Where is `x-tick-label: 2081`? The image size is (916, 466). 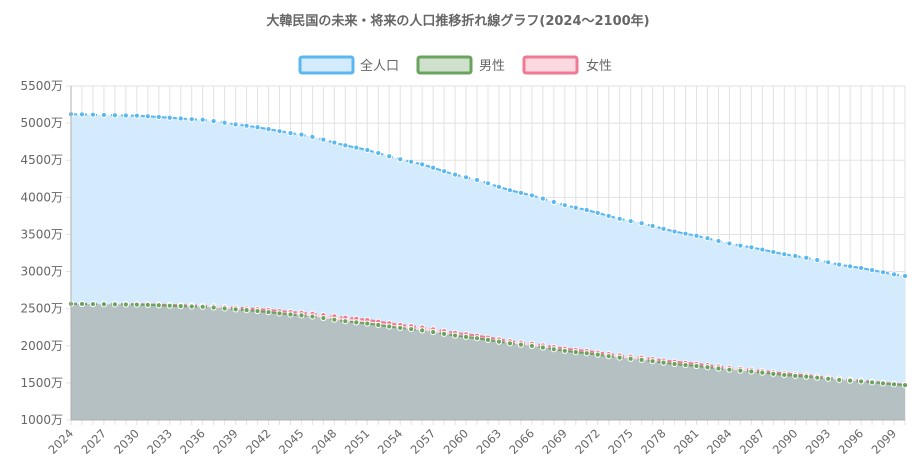 x-tick-label: 2081 is located at coordinates (686, 441).